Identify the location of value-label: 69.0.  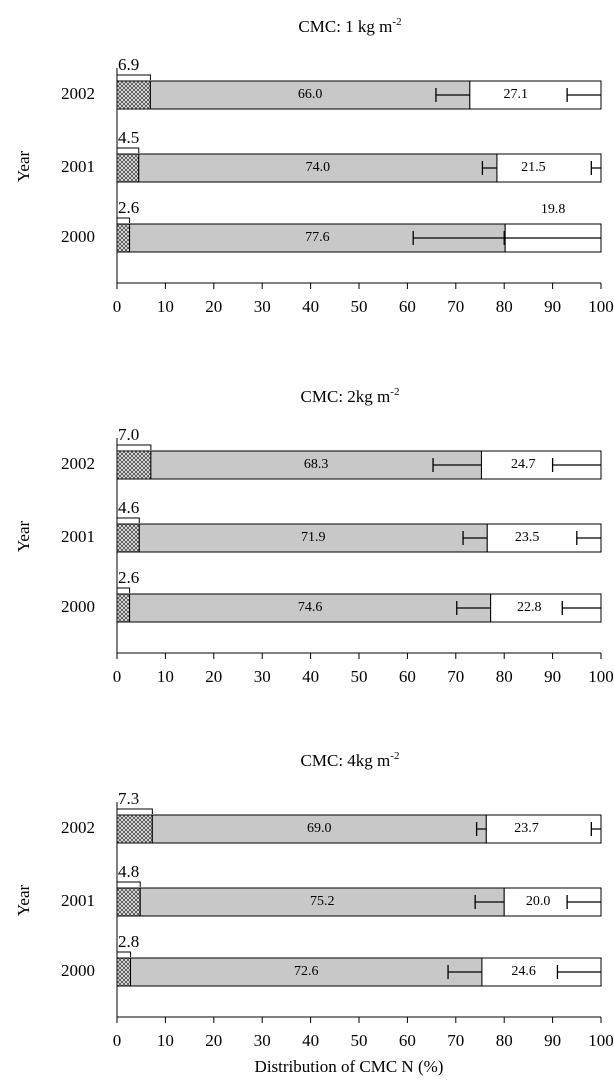
(319, 828).